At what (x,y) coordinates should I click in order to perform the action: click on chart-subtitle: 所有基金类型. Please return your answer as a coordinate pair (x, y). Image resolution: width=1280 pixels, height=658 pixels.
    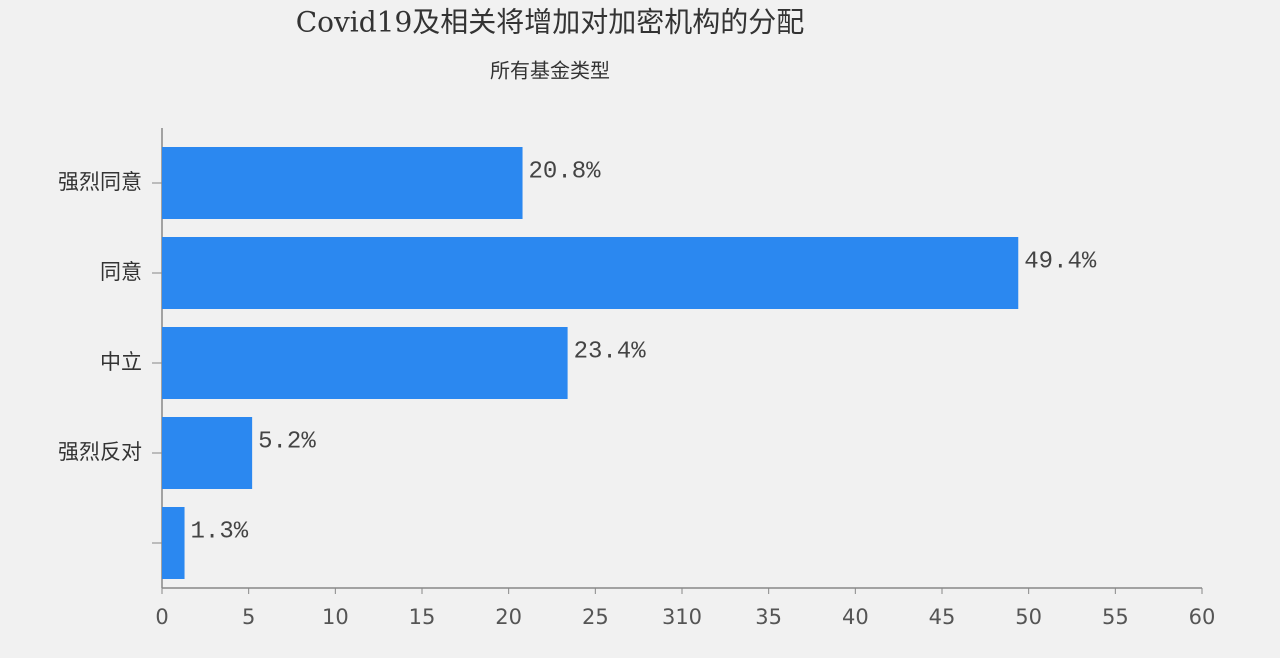
    Looking at the image, I should click on (550, 71).